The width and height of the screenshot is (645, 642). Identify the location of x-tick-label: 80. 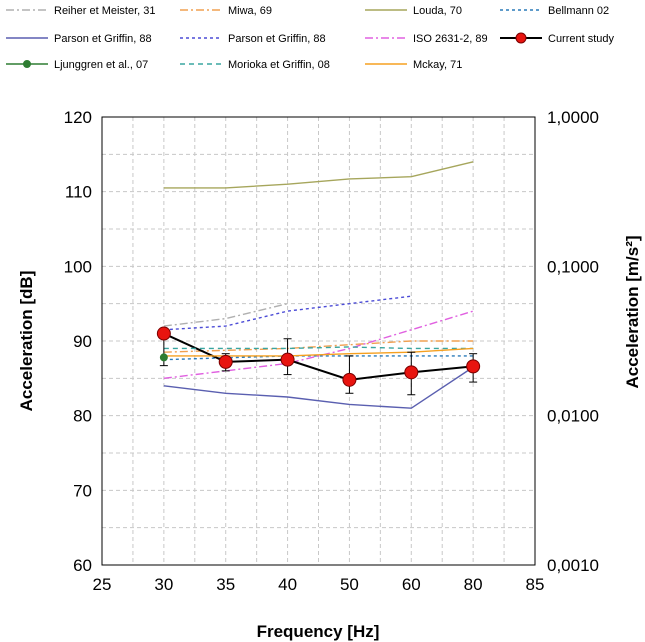
(473, 584).